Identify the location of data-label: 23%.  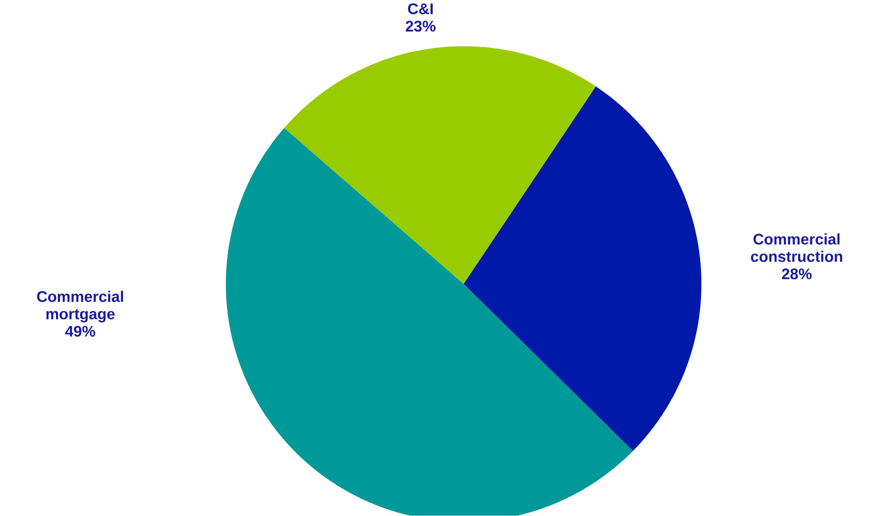
(421, 26).